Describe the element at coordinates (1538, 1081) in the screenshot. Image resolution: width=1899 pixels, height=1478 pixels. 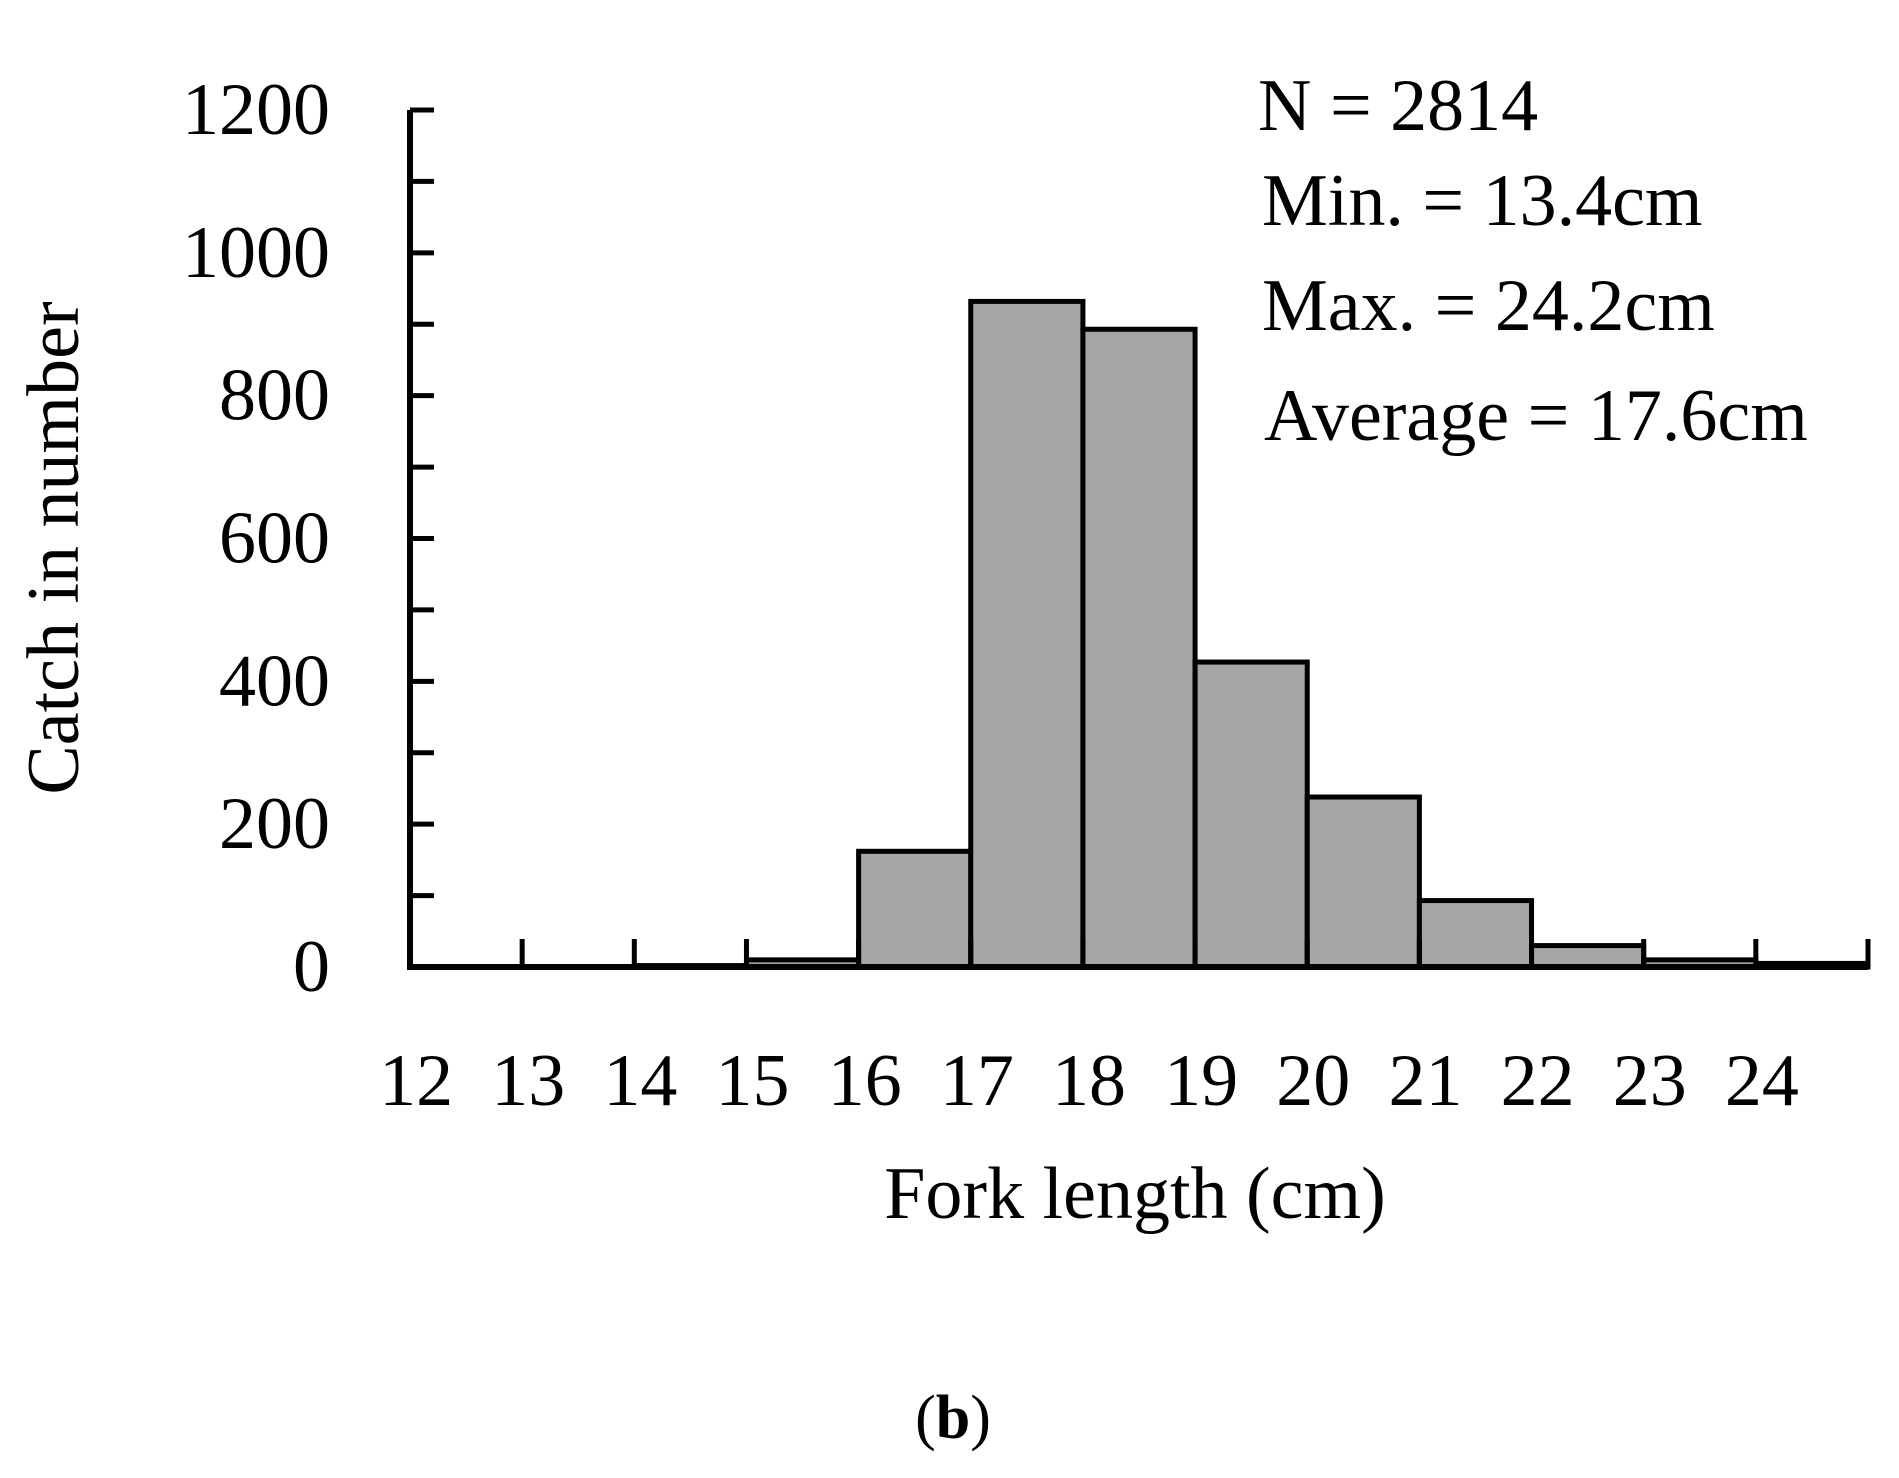
I see `x-tick-label-22: 22` at that location.